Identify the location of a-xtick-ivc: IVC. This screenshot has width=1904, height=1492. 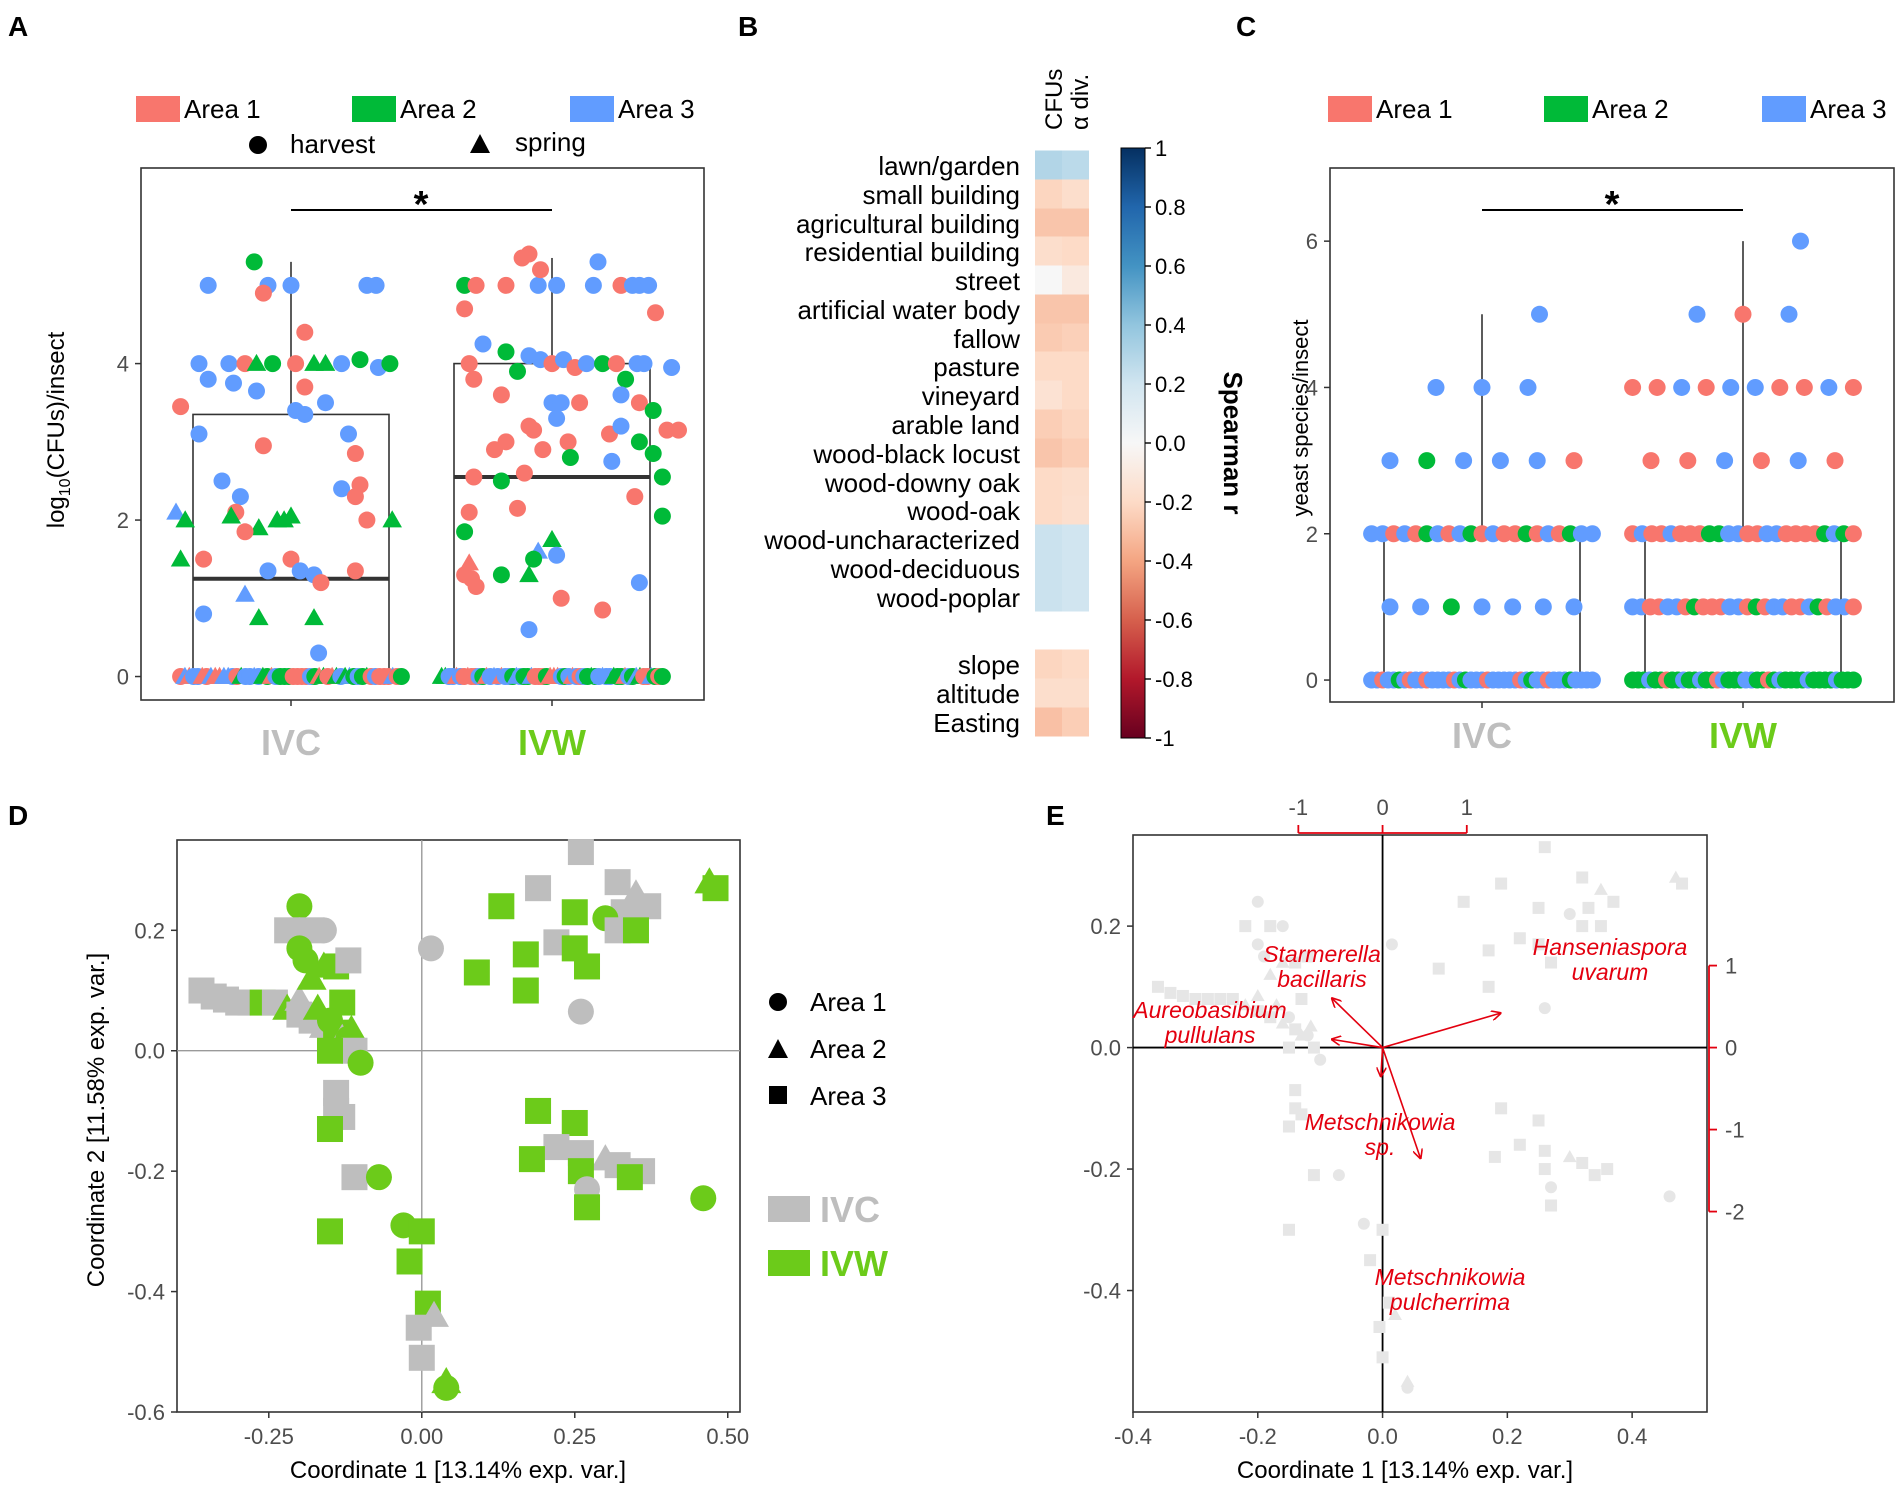
(291, 742).